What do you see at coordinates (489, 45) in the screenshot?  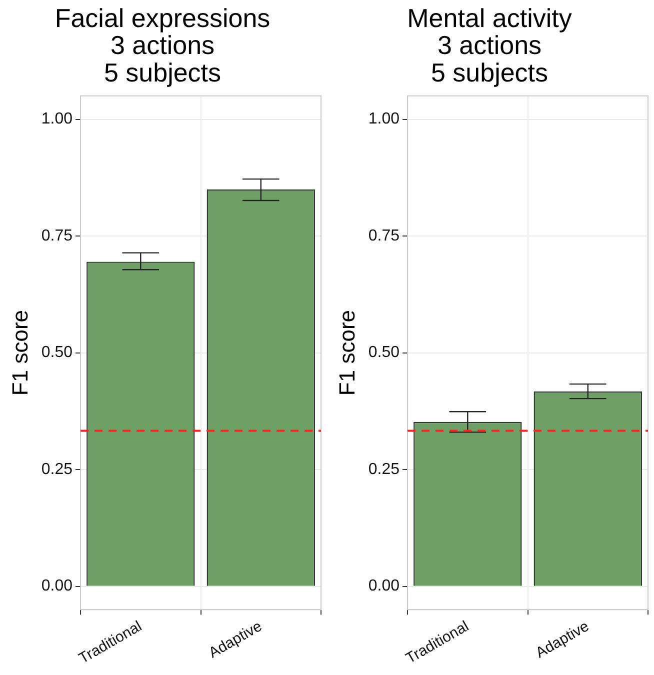 I see `chart-title: Mental activity 3 actions 5 subjects` at bounding box center [489, 45].